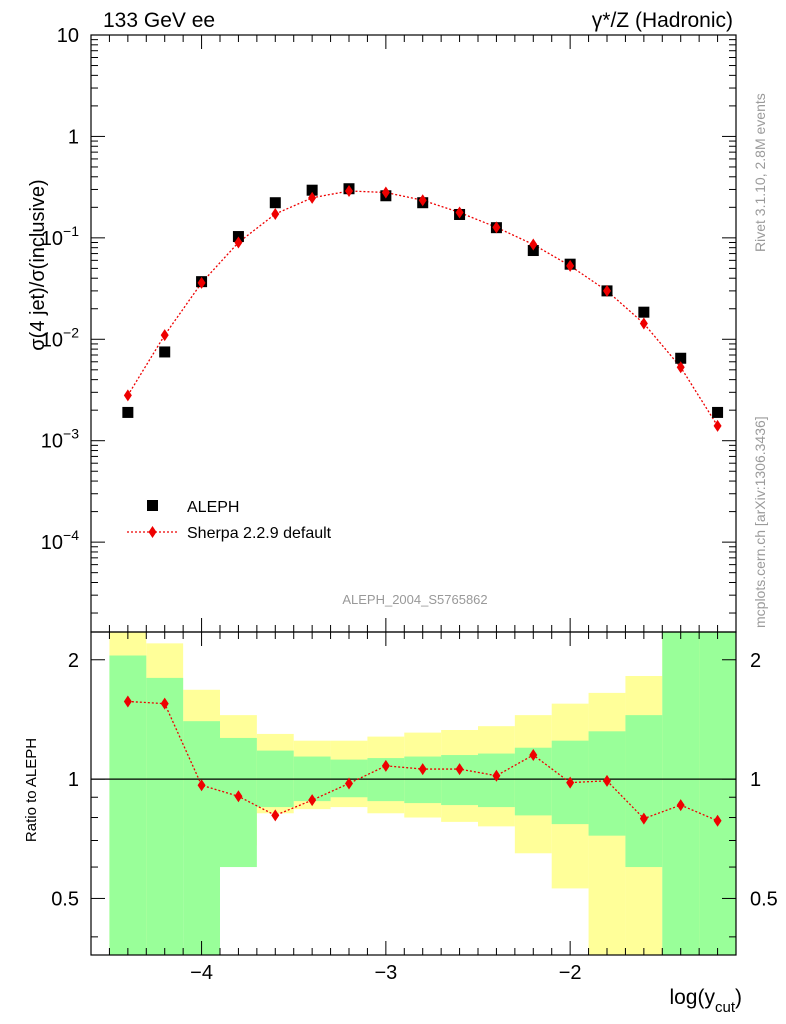 This screenshot has height=1024, width=786. What do you see at coordinates (152, 505) in the screenshot?
I see `legend-marker-aleph` at bounding box center [152, 505].